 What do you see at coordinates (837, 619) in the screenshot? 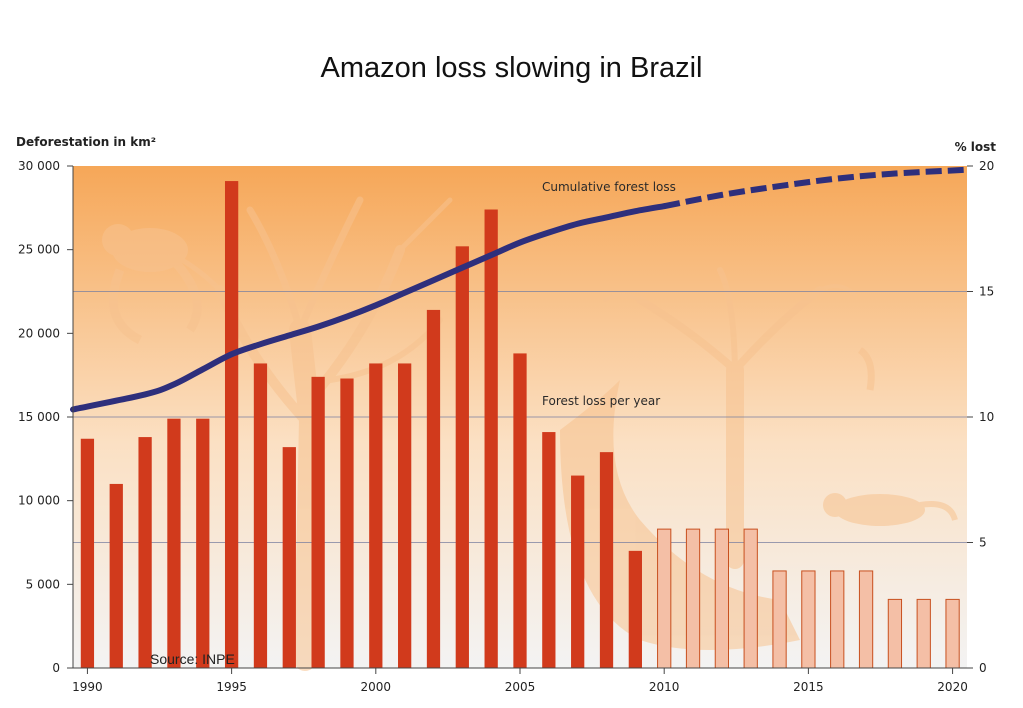
I see `projected-bar-2016` at bounding box center [837, 619].